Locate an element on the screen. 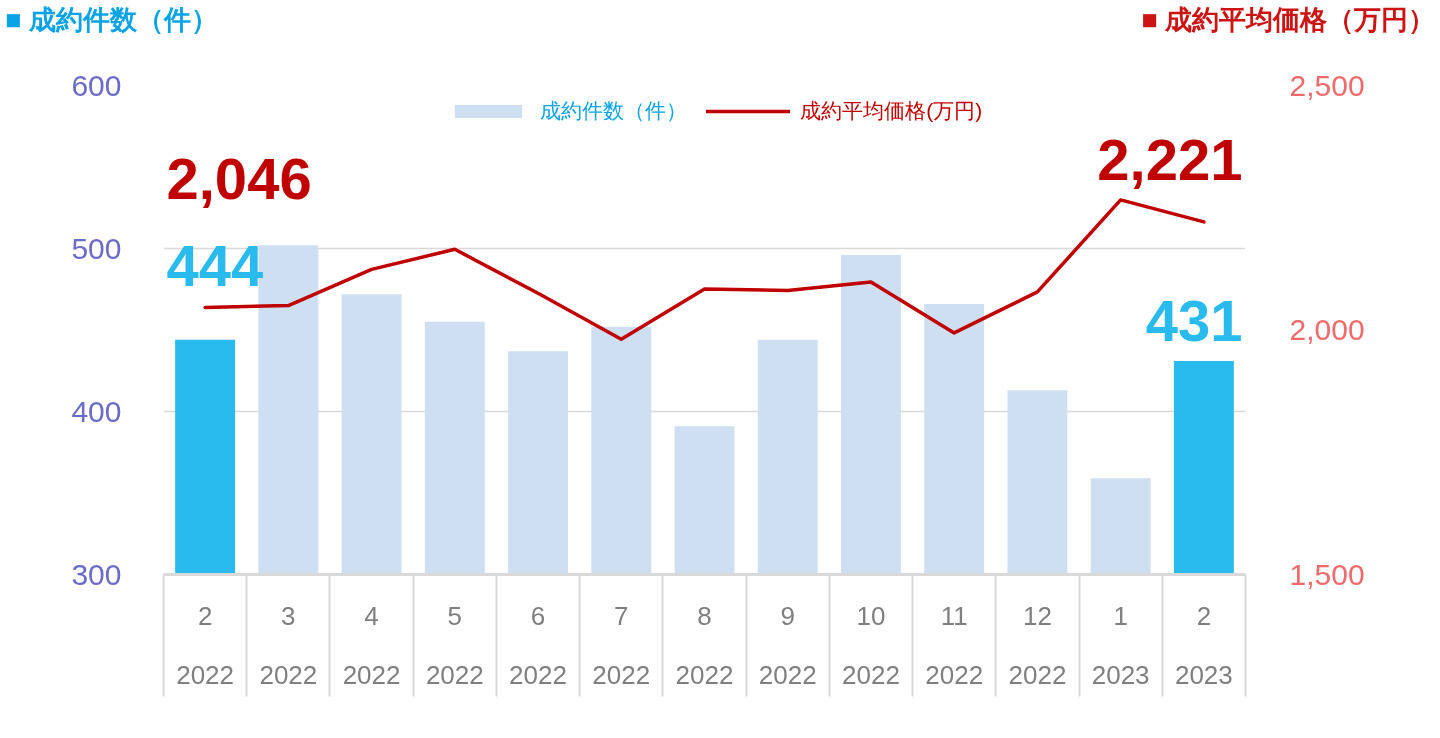 This screenshot has height=738, width=1440. category-label: 11 2022 is located at coordinates (954, 645).